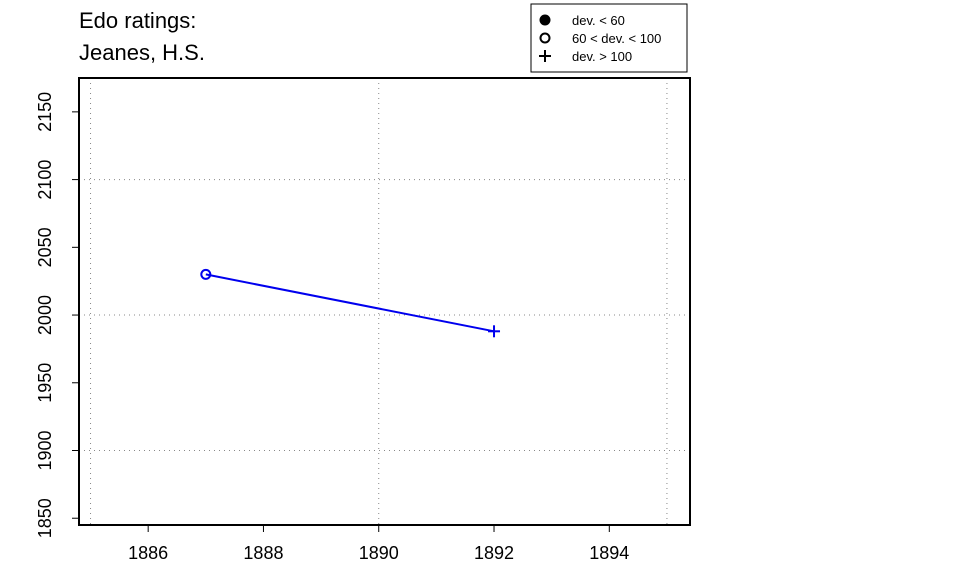  I want to click on x-tick-label: 1894, so click(609, 553).